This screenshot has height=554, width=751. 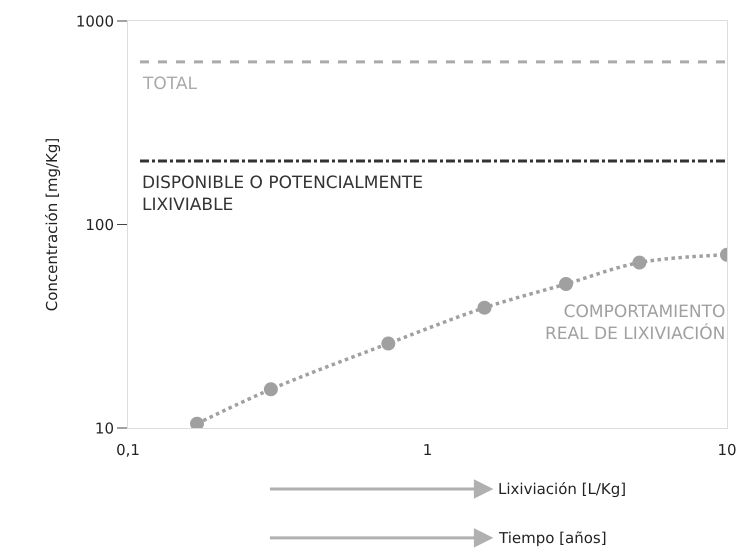 I want to click on x-tick-label: 0,1, so click(x=128, y=450).